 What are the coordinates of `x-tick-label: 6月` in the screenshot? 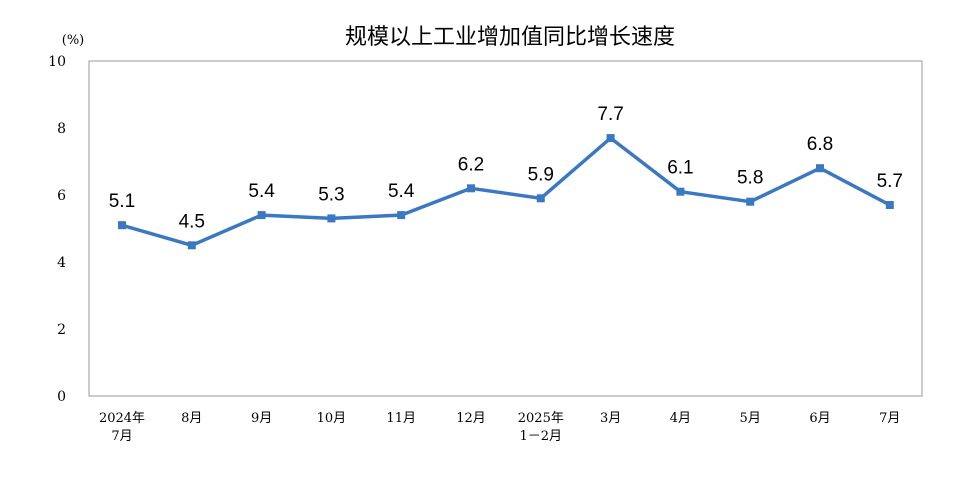 It's located at (819, 418).